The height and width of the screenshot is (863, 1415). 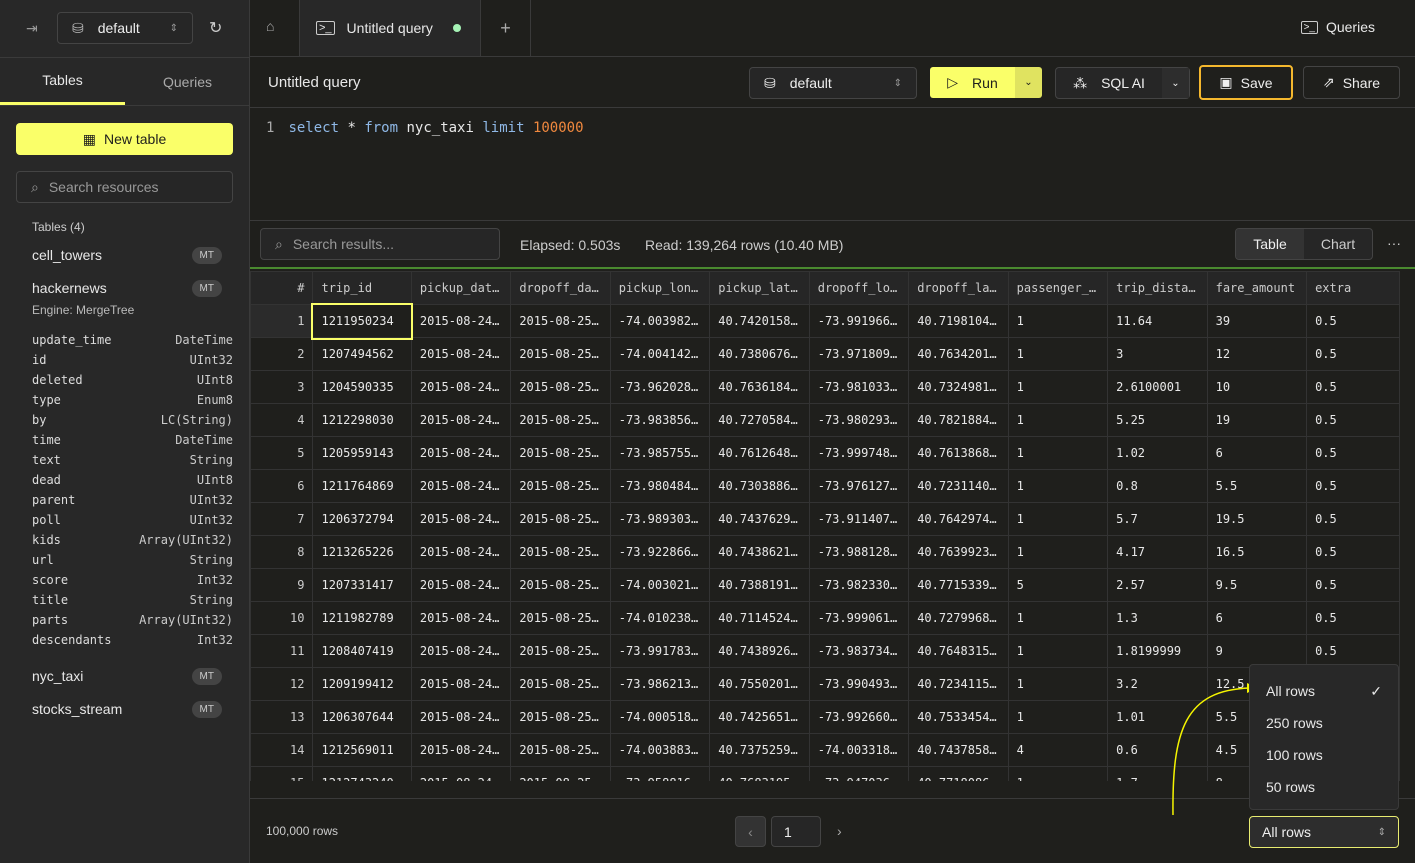 What do you see at coordinates (132, 620) in the screenshot?
I see `column-item: parts Array(UInt32)` at bounding box center [132, 620].